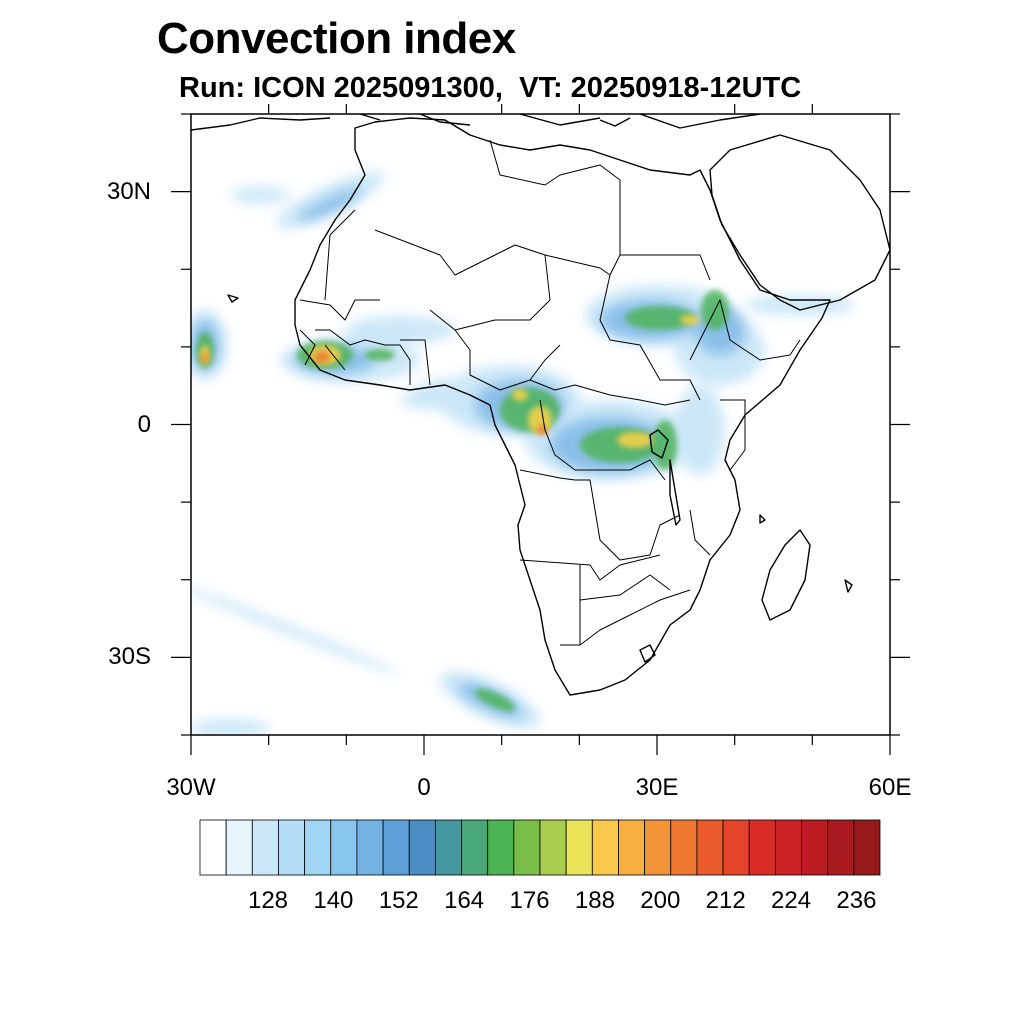 The image size is (1024, 1024). I want to click on colorbar-label: 212, so click(725, 900).